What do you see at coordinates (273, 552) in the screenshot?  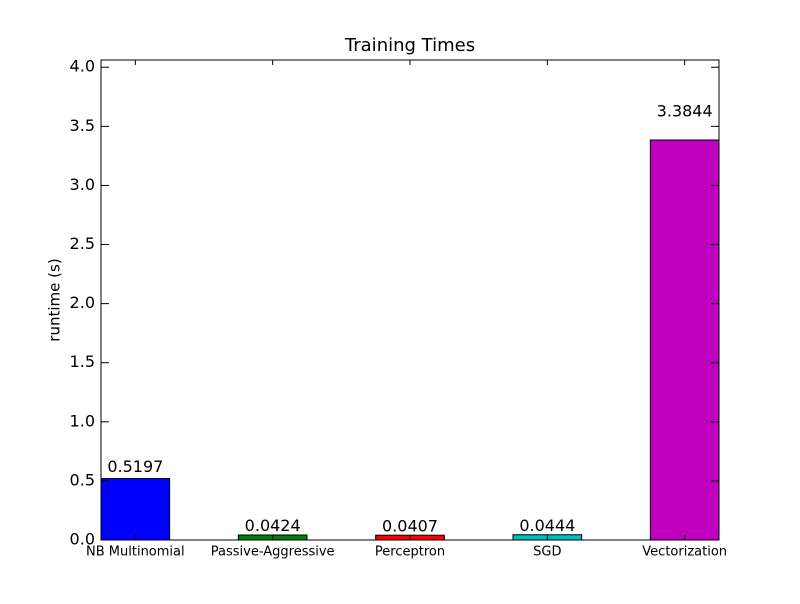 I see `x-tick-label: Passive-Aggressive` at bounding box center [273, 552].